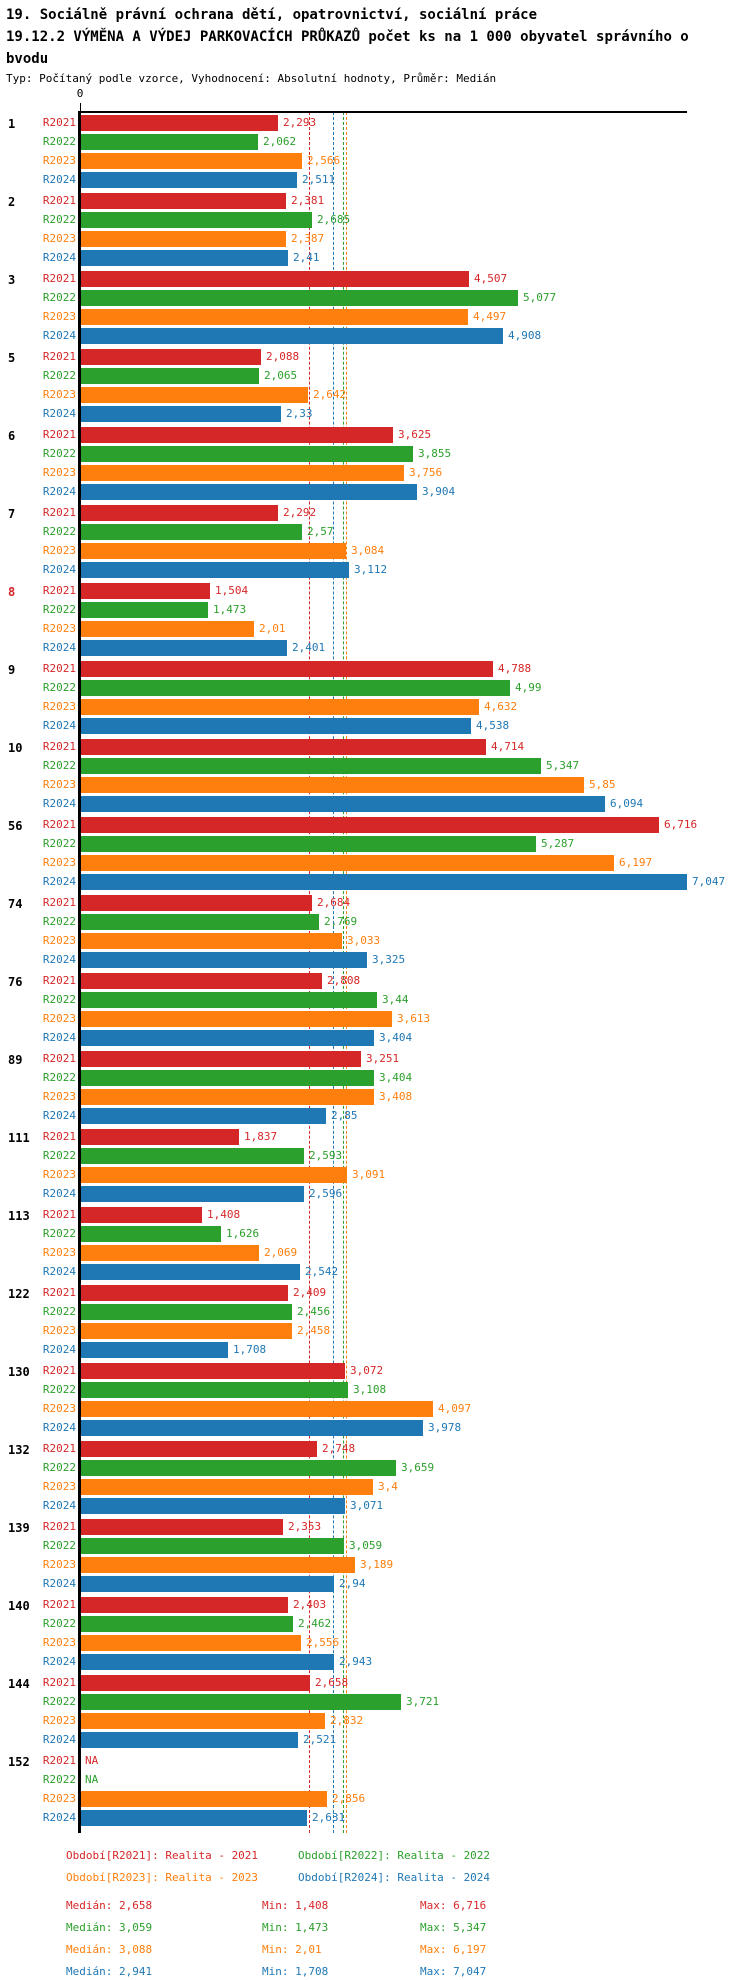 The image size is (750, 1980). Describe the element at coordinates (250, 1349) in the screenshot. I see `bar-value-label: 1,708` at that location.